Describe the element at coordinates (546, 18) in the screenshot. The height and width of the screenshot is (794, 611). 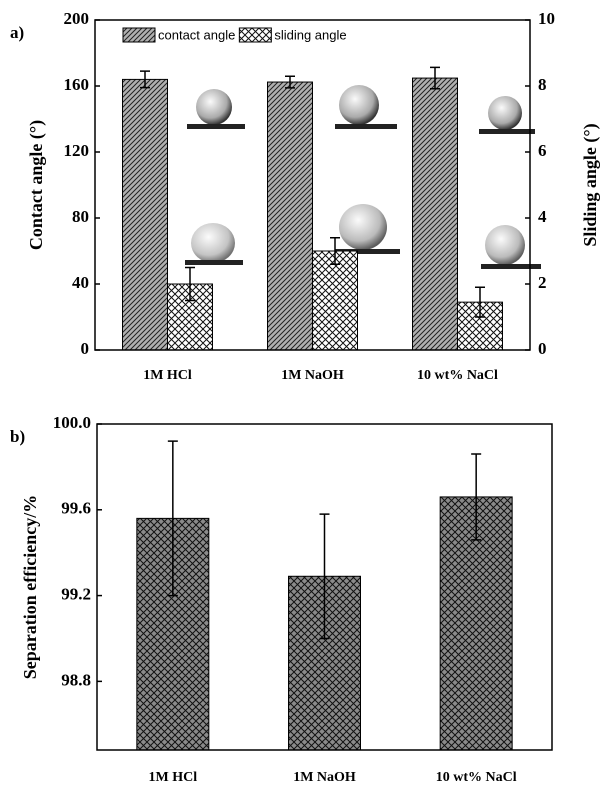
I see `y2-tick-label: 10` at that location.